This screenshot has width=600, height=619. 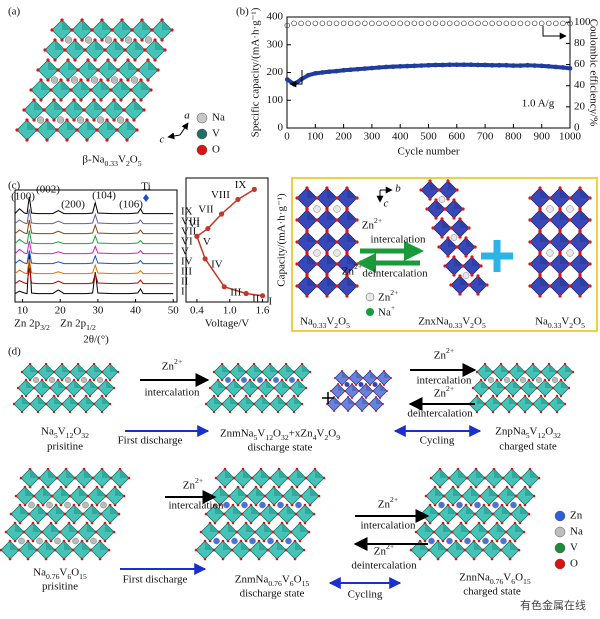 What do you see at coordinates (574, 564) in the screenshot?
I see `legend-label: O` at bounding box center [574, 564].